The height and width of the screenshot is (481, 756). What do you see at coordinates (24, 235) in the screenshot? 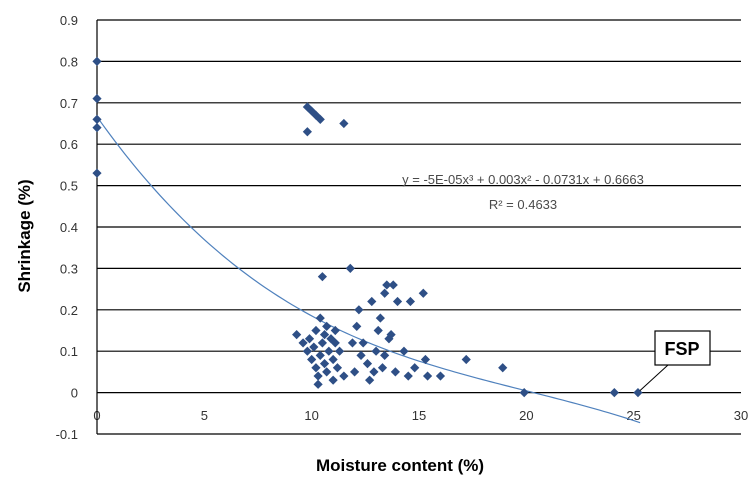
I see `y-axis-title: Shrinkage (%)` at bounding box center [24, 235].